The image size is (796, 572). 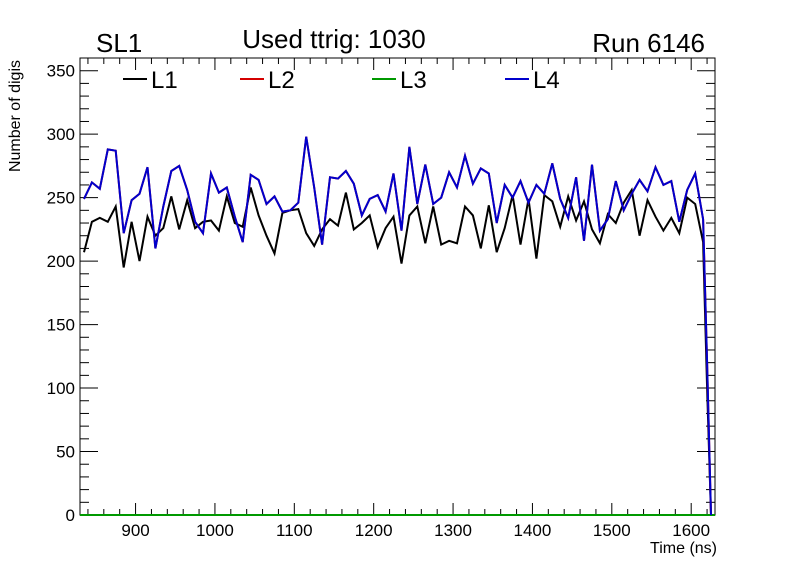 I want to click on y-tick-label-300: 300, so click(x=61, y=134).